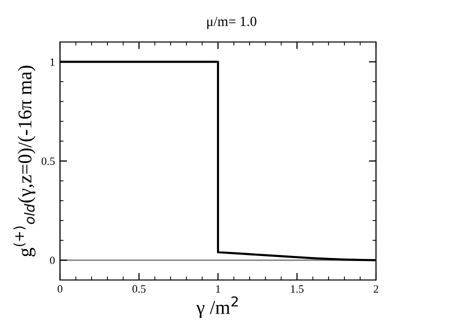 The width and height of the screenshot is (463, 327). What do you see at coordinates (52, 260) in the screenshot?
I see `y-tick-label: 0` at bounding box center [52, 260].